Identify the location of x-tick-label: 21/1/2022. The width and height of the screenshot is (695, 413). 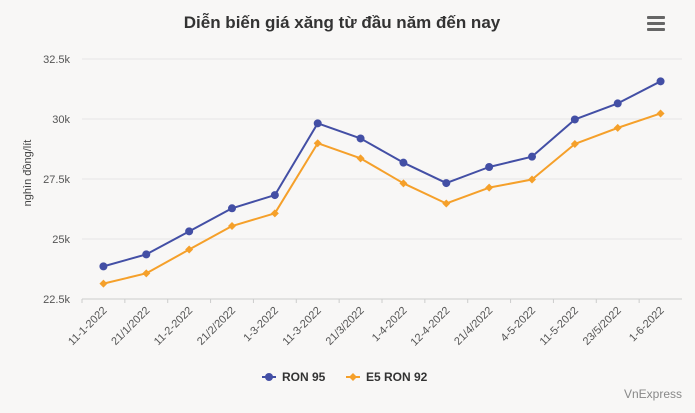
(130, 326).